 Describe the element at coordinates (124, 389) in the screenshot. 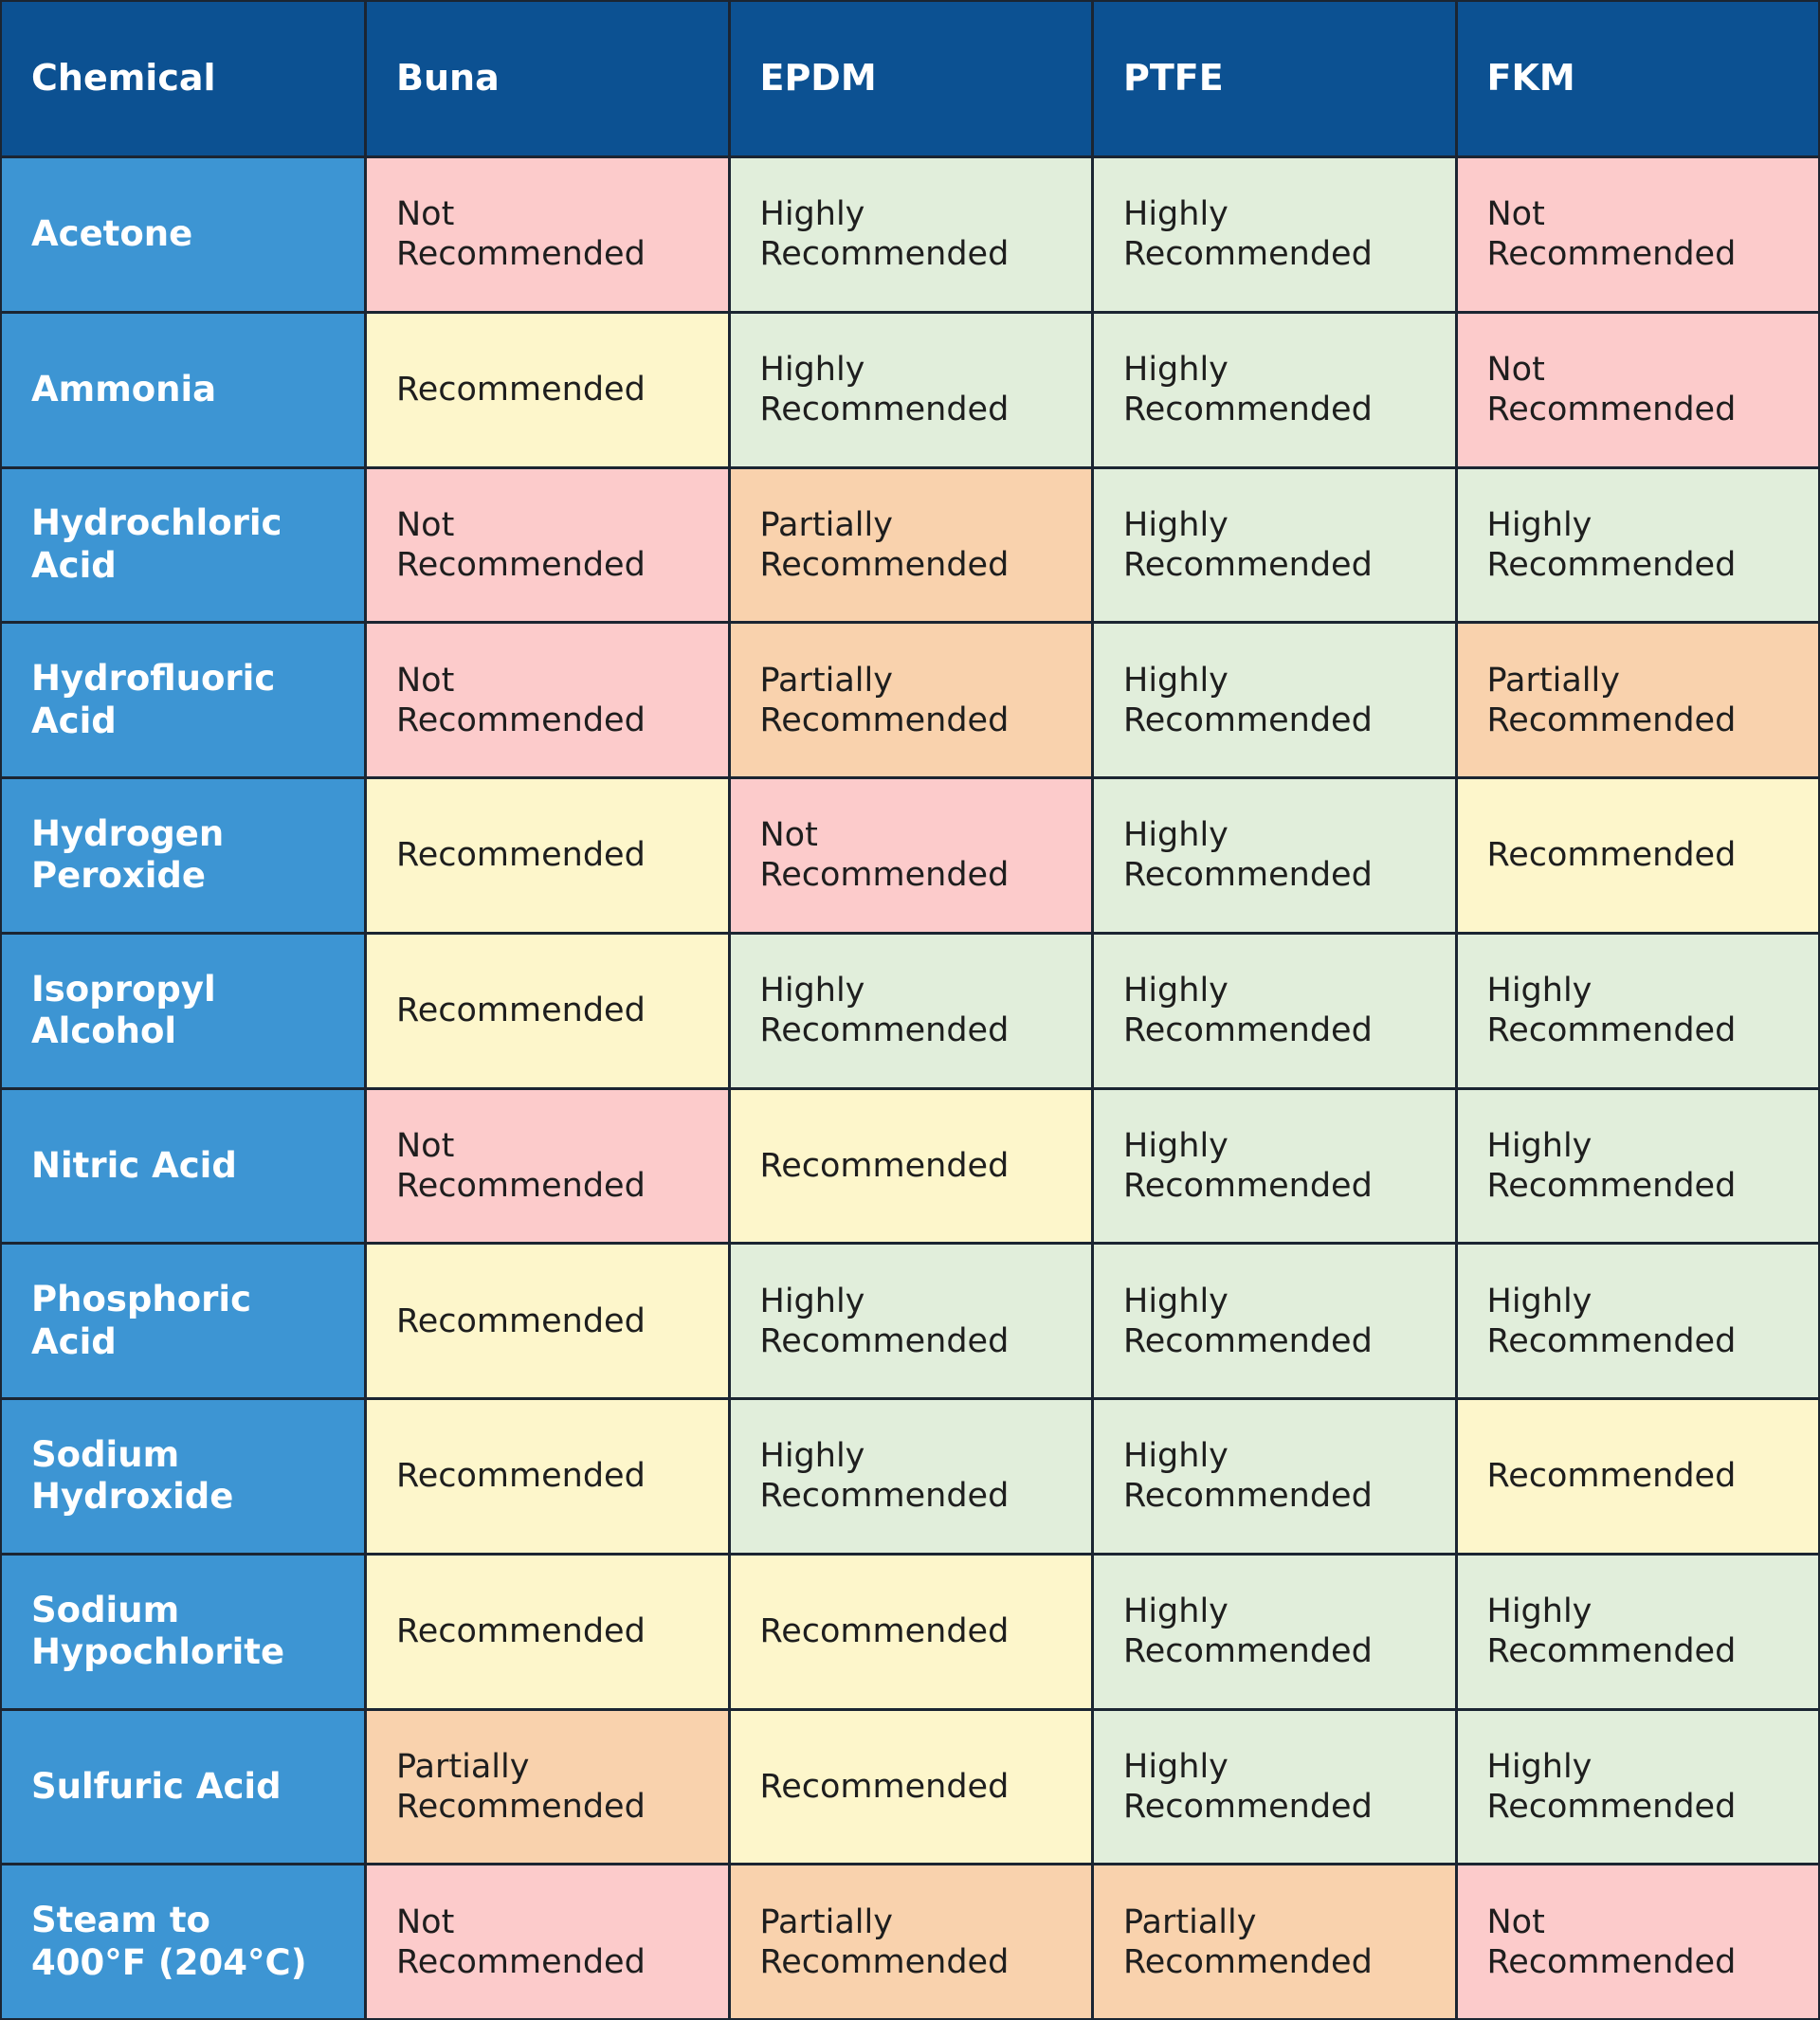

I see `chemical-cell-text: Ammonia` at that location.